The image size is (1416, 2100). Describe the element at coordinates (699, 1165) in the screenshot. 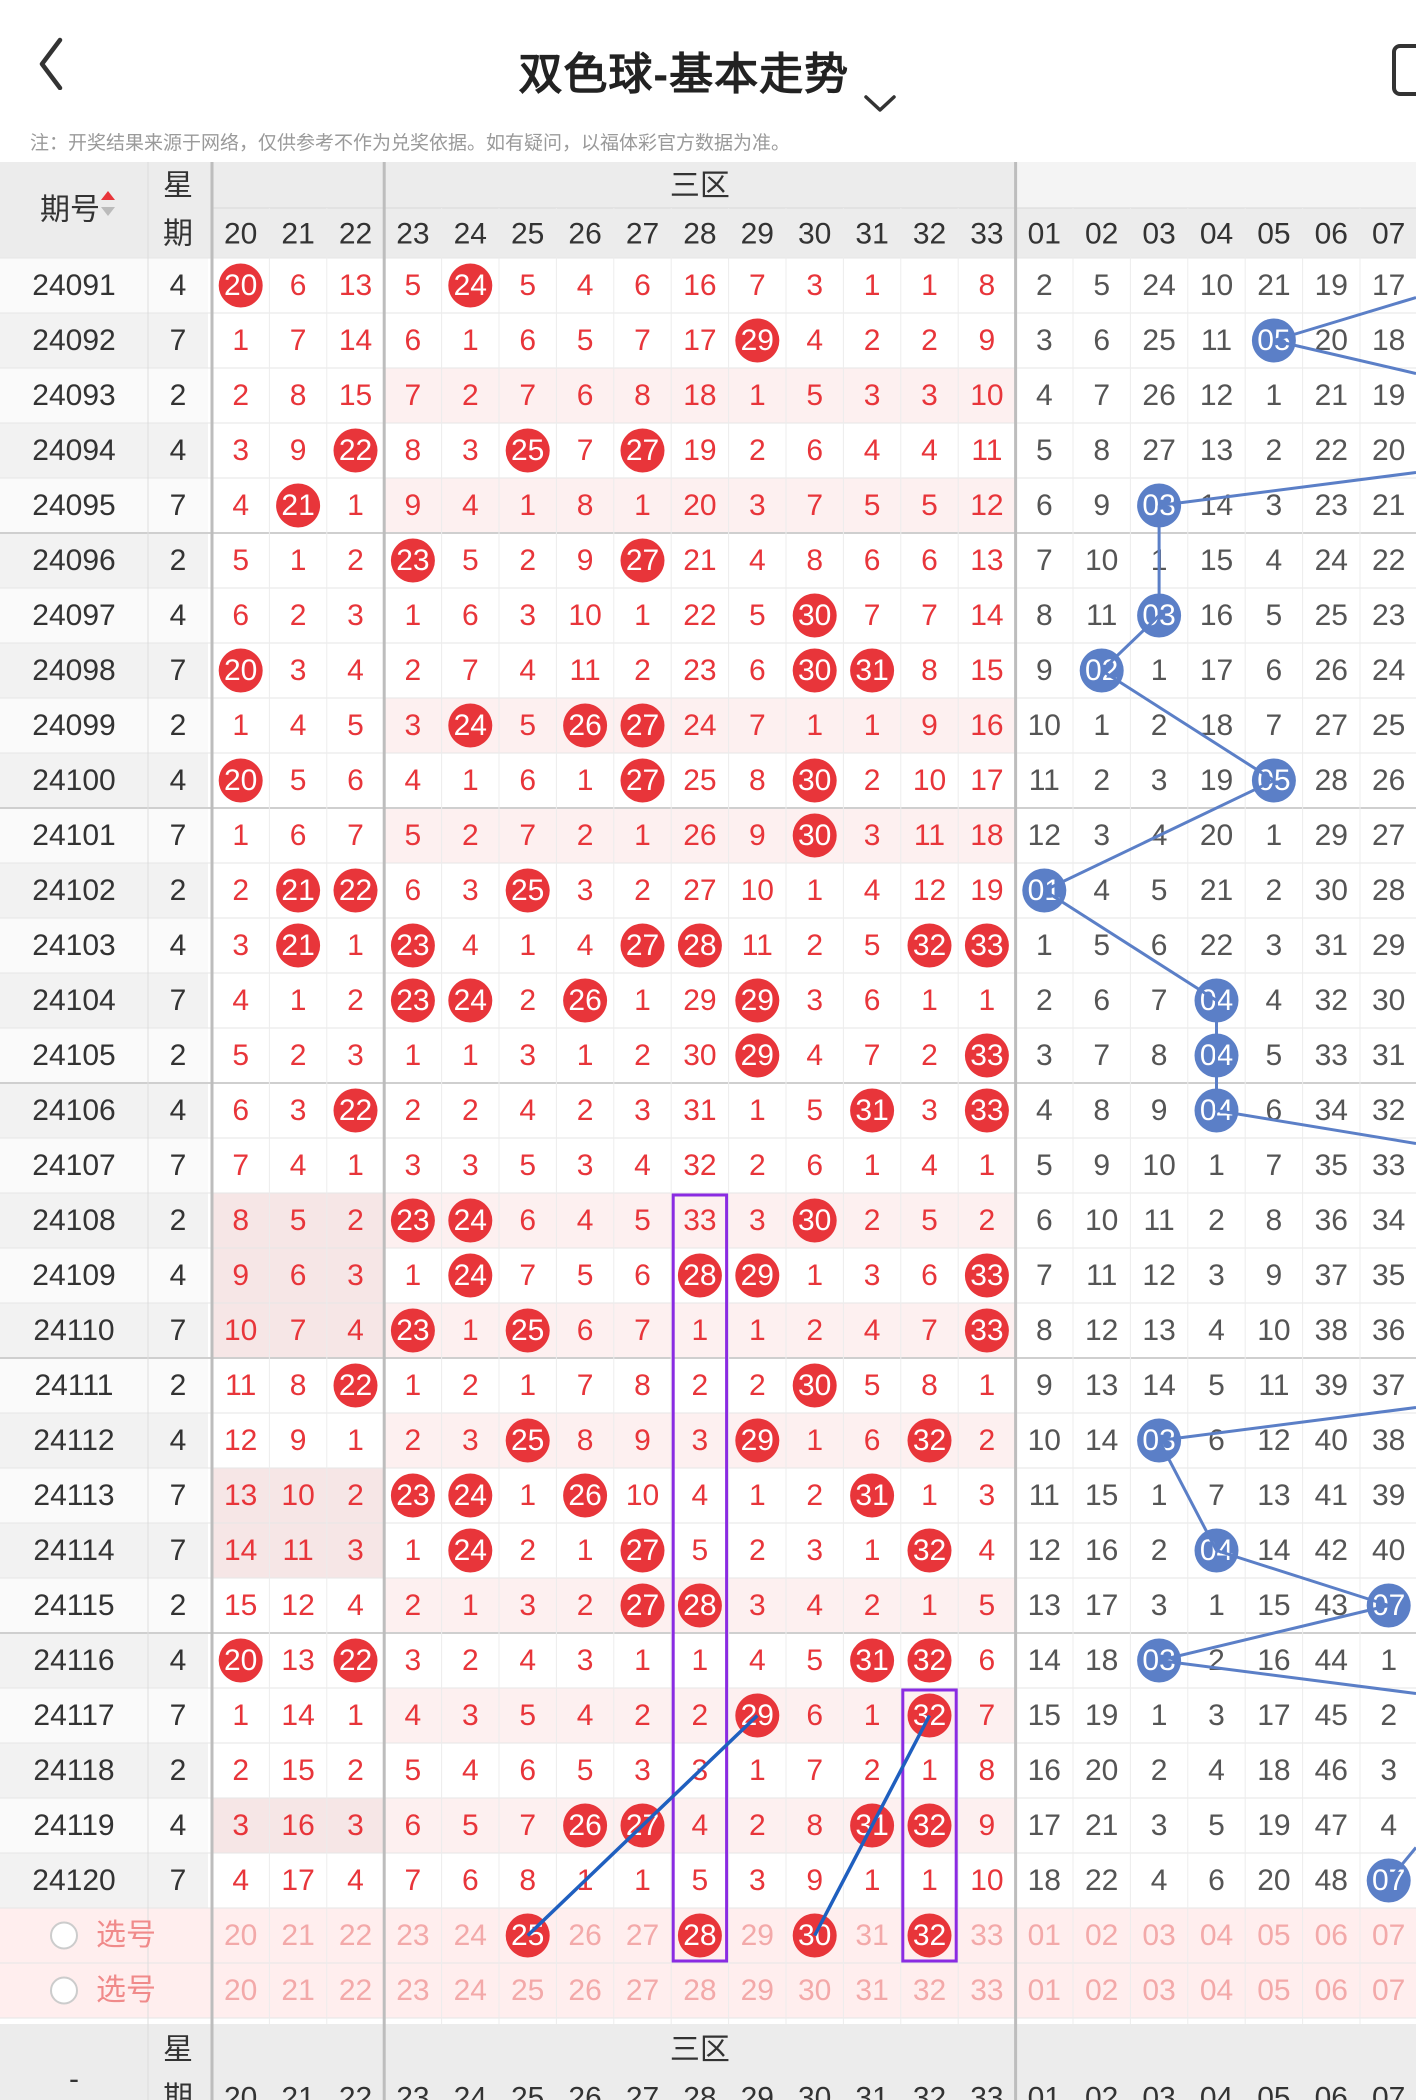

I see `red-miss-cell: 32` at that location.